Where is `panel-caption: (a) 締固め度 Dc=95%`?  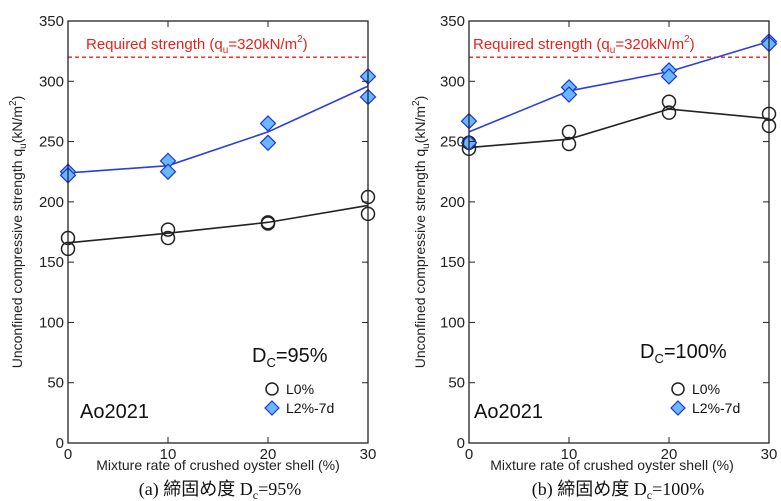
panel-caption: (a) 締固め度 Dc=95% is located at coordinates (220, 490).